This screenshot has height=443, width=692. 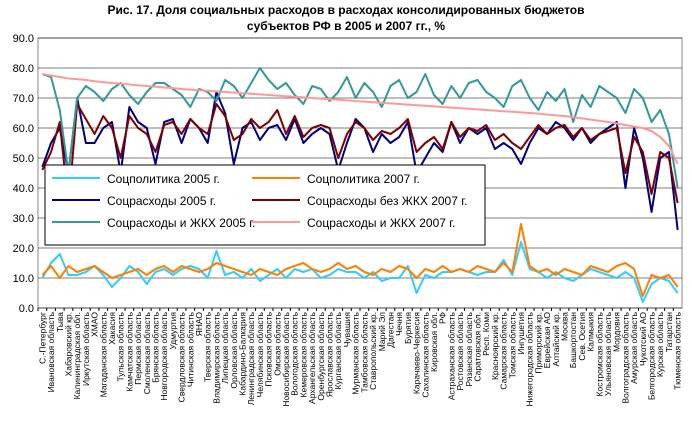 What do you see at coordinates (68, 344) in the screenshot?
I see `x-tick-label: Хабаровский кр.` at bounding box center [68, 344].